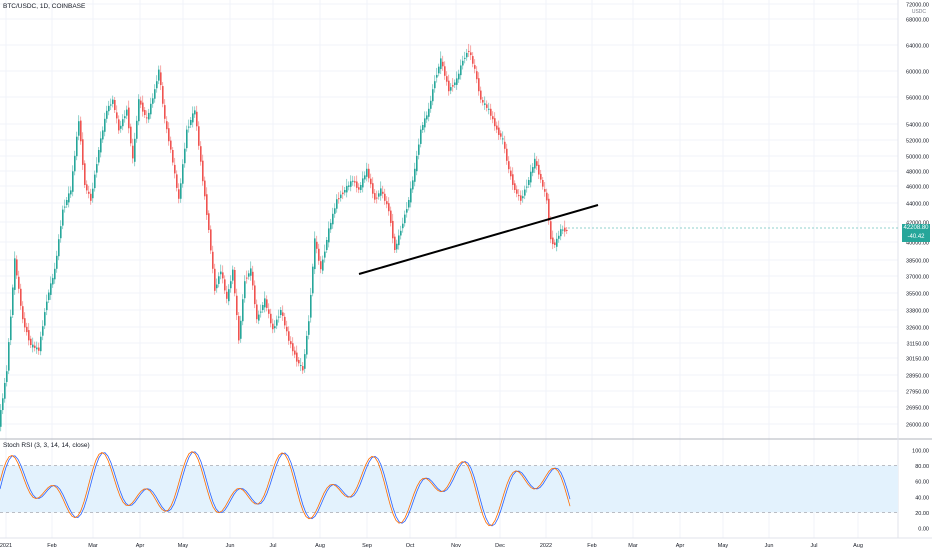 The width and height of the screenshot is (932, 552). What do you see at coordinates (500, 546) in the screenshot?
I see `time-tick-label: Dec` at bounding box center [500, 546].